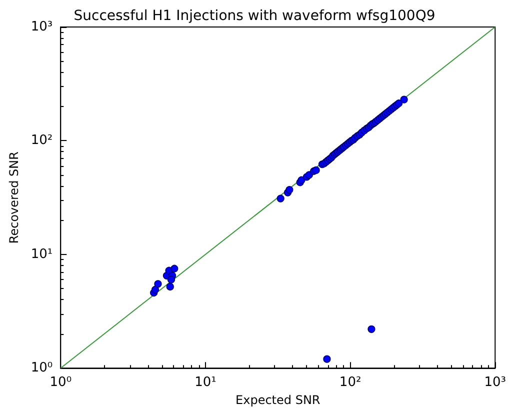  What do you see at coordinates (61, 382) in the screenshot?
I see `x-tick-label: 10⁰` at bounding box center [61, 382].